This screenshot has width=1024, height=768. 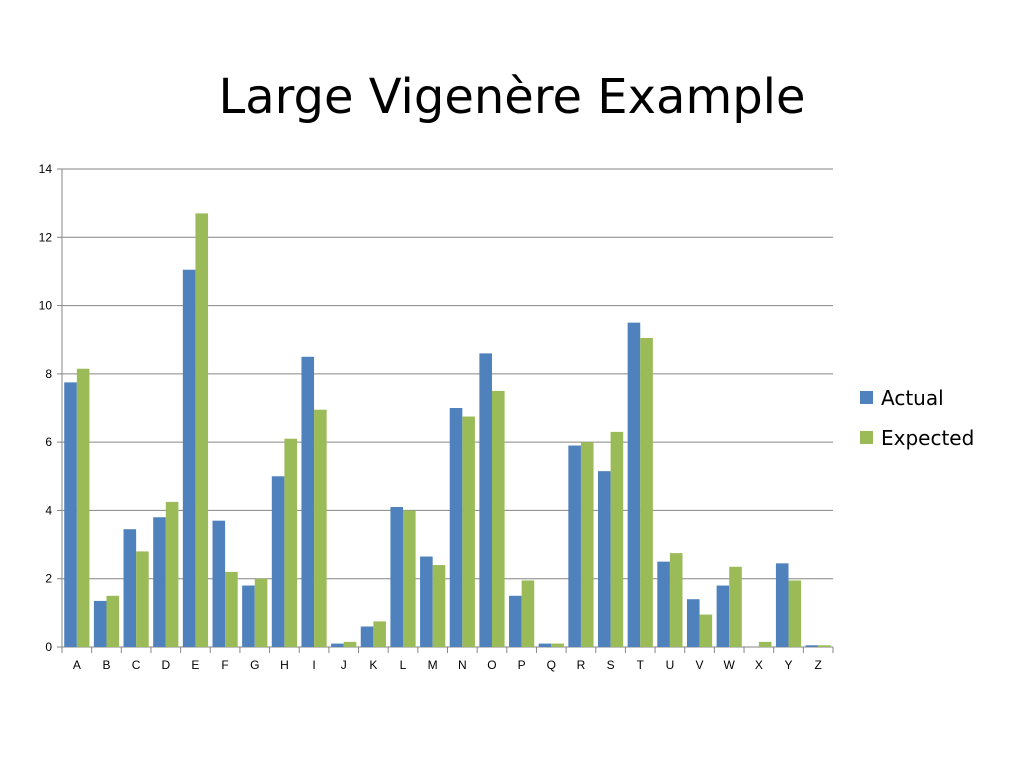 I want to click on bar-actual-t, so click(x=634, y=484).